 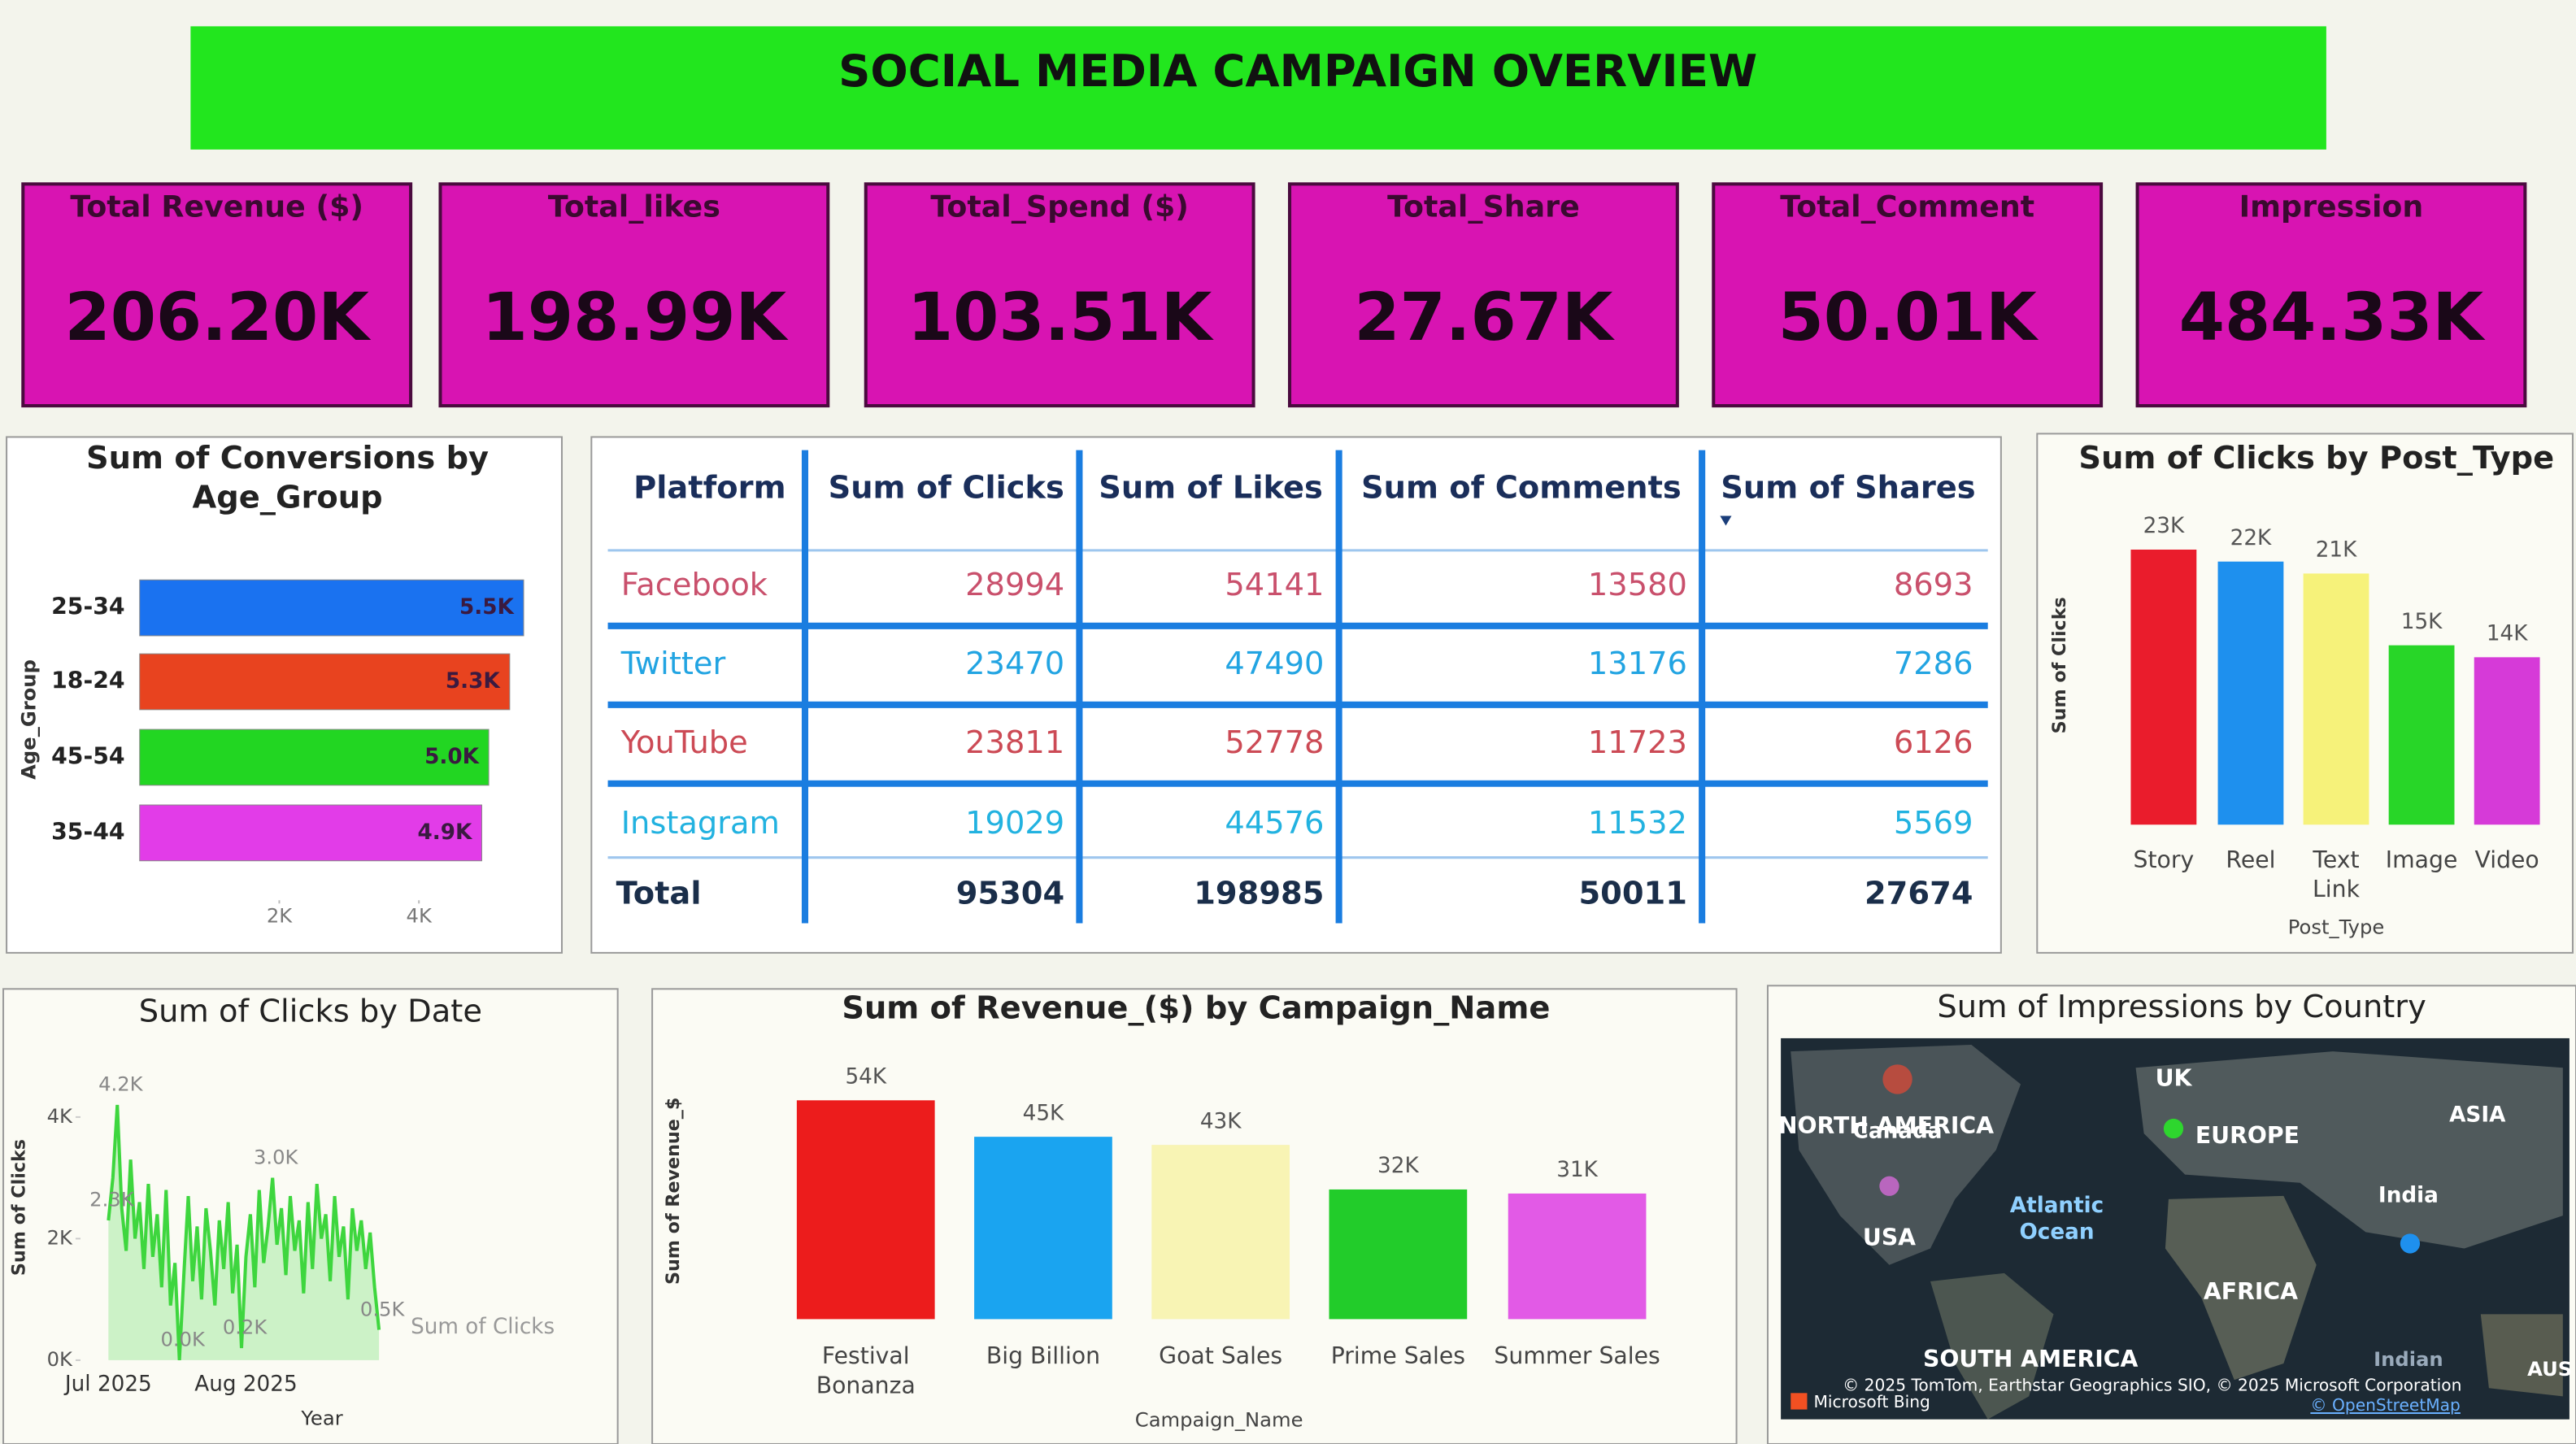 I want to click on map-label: UK, so click(x=2174, y=1077).